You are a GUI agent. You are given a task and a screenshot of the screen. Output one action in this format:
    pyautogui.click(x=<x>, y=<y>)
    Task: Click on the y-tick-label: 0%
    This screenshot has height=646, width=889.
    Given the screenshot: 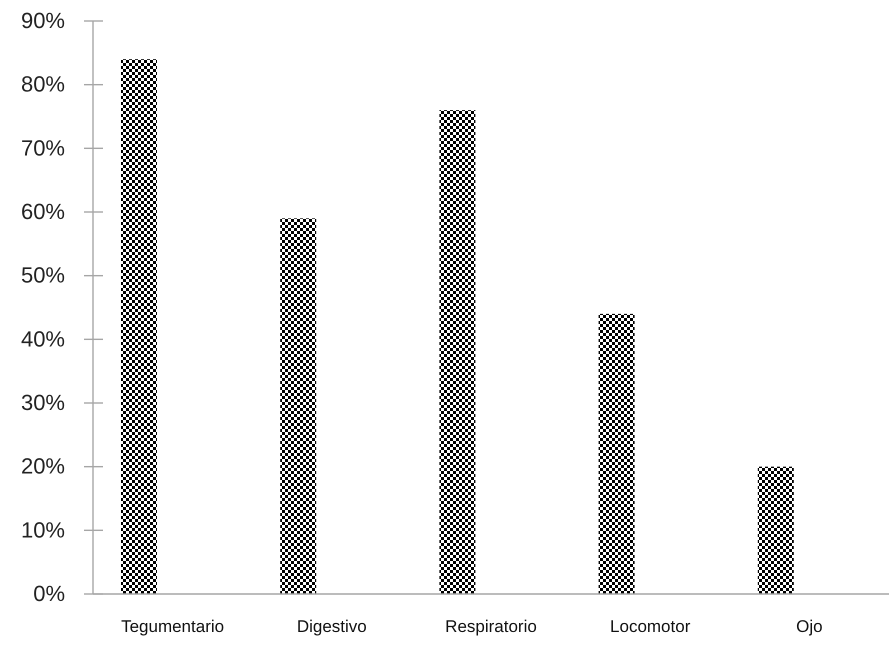 What is the action you would take?
    pyautogui.click(x=49, y=593)
    